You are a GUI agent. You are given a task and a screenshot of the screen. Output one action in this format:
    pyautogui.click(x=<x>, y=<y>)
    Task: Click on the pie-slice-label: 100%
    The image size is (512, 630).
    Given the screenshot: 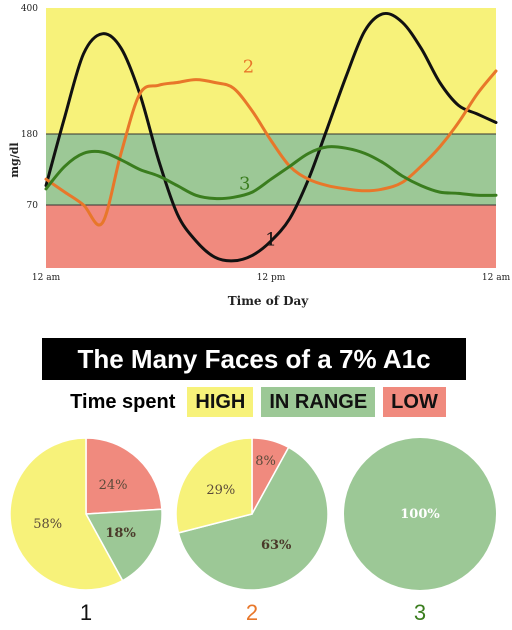 What is the action you would take?
    pyautogui.click(x=420, y=514)
    